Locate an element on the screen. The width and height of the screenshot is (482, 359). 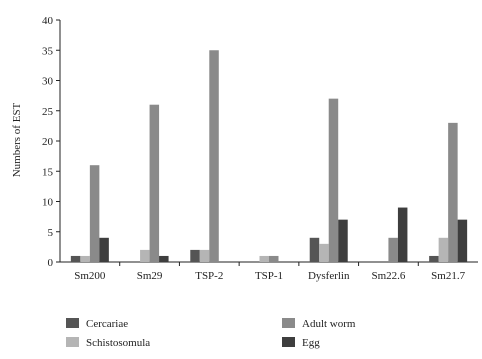
legend-item-adult-worm: Adult worm is located at coordinates (319, 324).